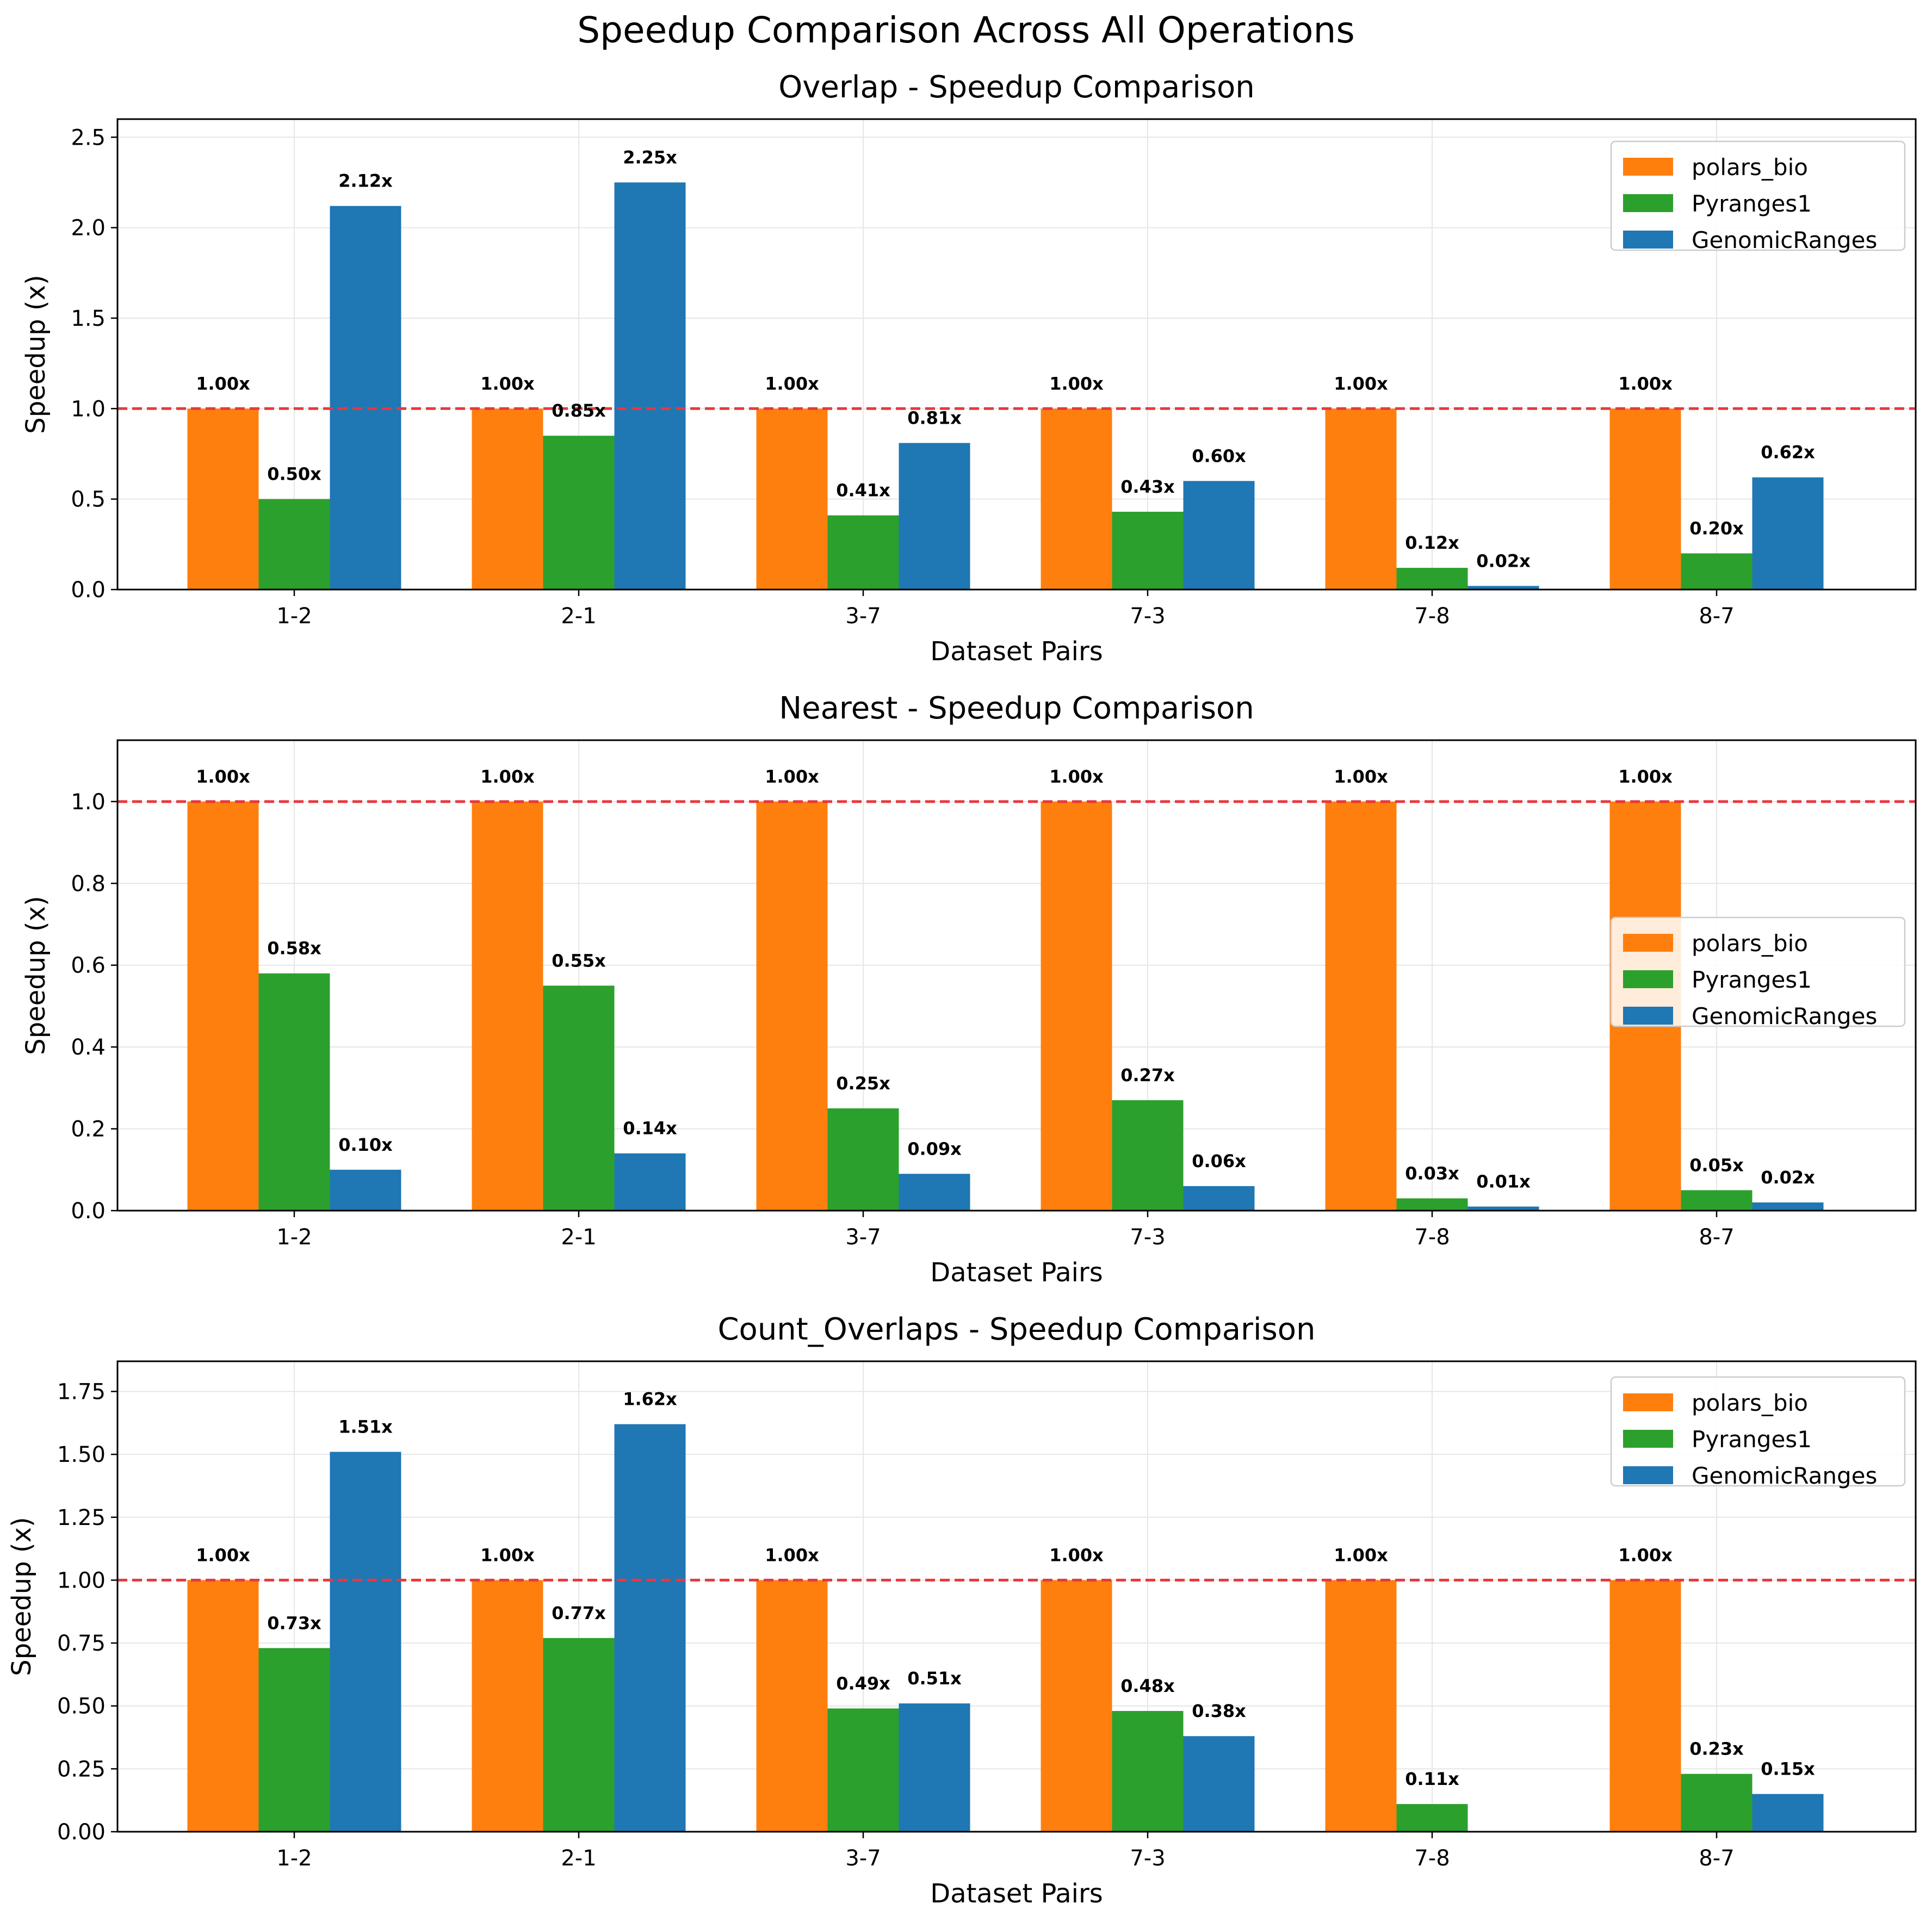  What do you see at coordinates (1788, 1769) in the screenshot?
I see `value-label: 0.15x` at bounding box center [1788, 1769].